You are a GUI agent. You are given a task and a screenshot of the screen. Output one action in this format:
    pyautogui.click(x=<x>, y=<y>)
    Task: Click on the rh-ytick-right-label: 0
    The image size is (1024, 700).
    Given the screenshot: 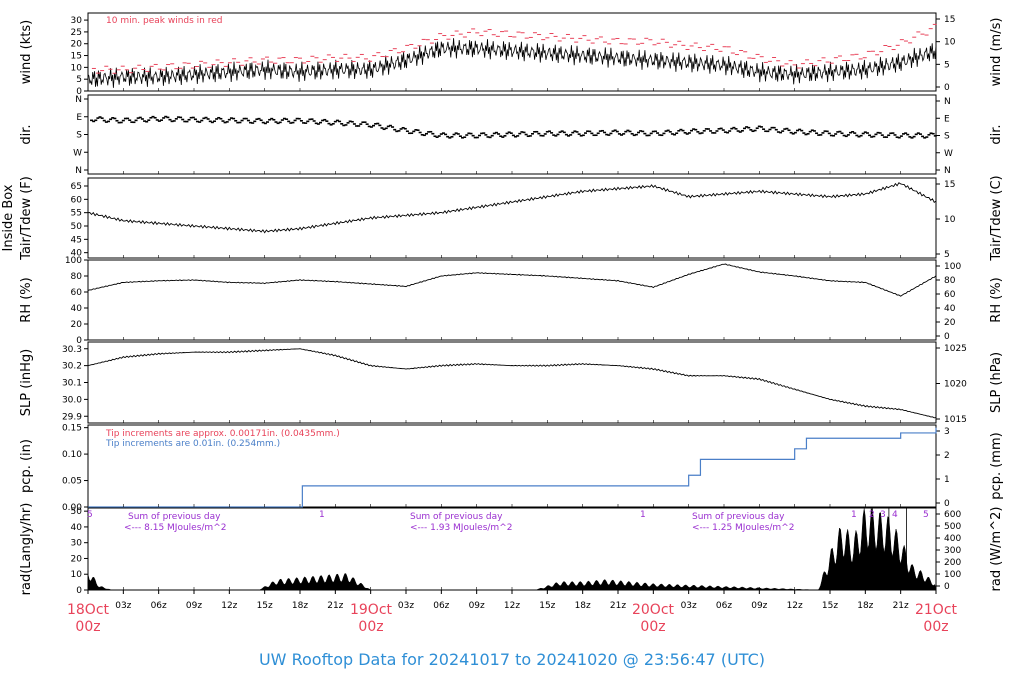 What is the action you would take?
    pyautogui.click(x=947, y=337)
    